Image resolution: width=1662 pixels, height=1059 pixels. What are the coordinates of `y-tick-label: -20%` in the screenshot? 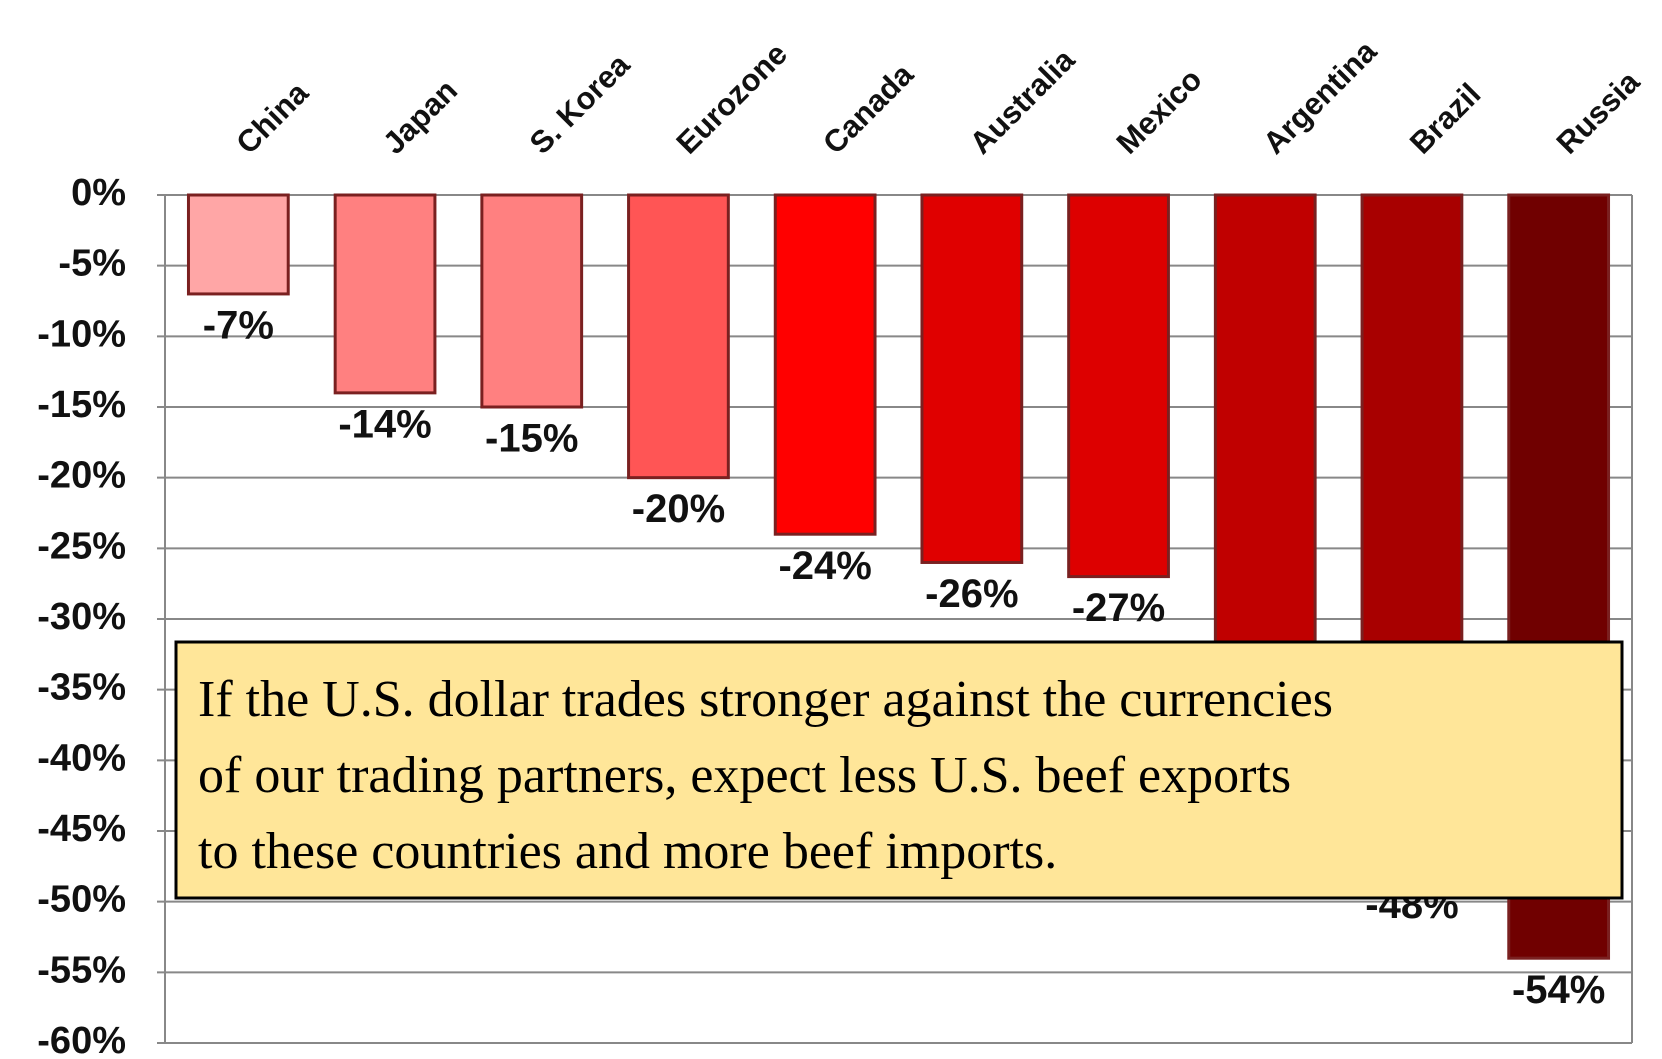 It's located at (81, 476).